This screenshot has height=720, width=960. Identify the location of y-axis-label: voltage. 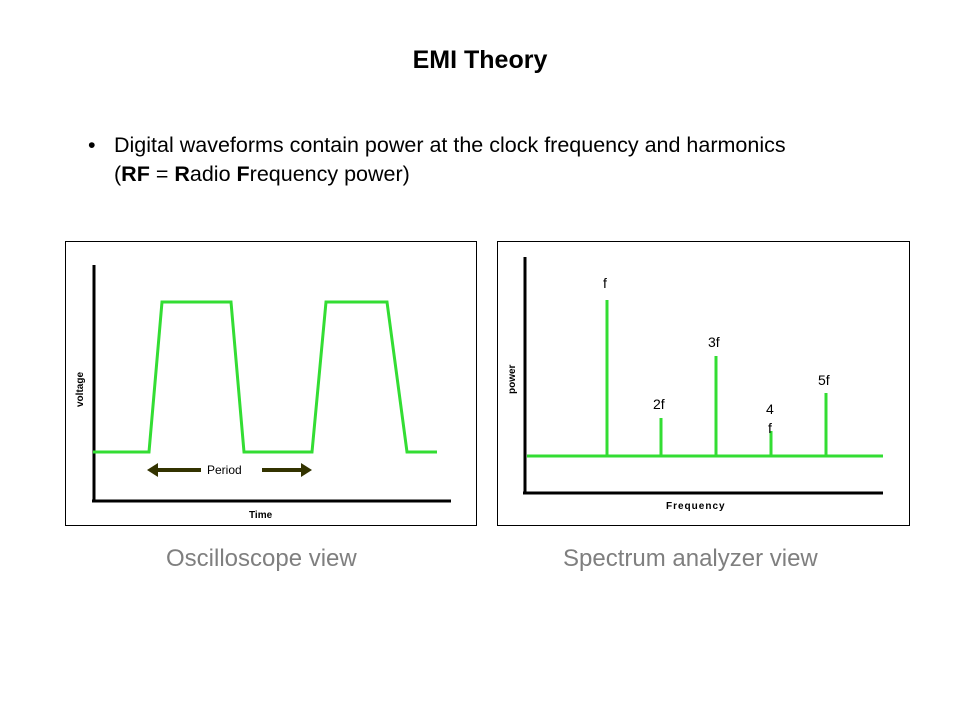
(80, 389).